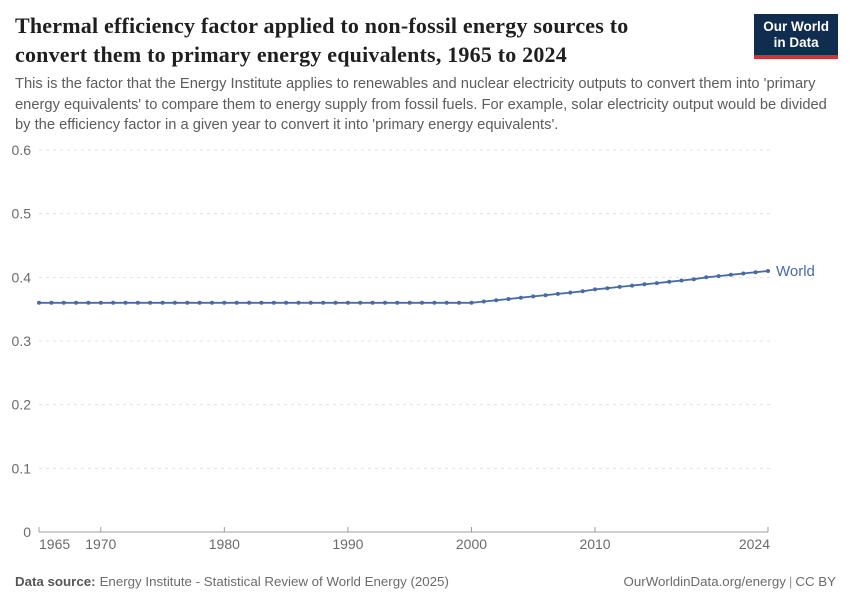  Describe the element at coordinates (224, 544) in the screenshot. I see `x-axis-tick-label: 1980` at that location.